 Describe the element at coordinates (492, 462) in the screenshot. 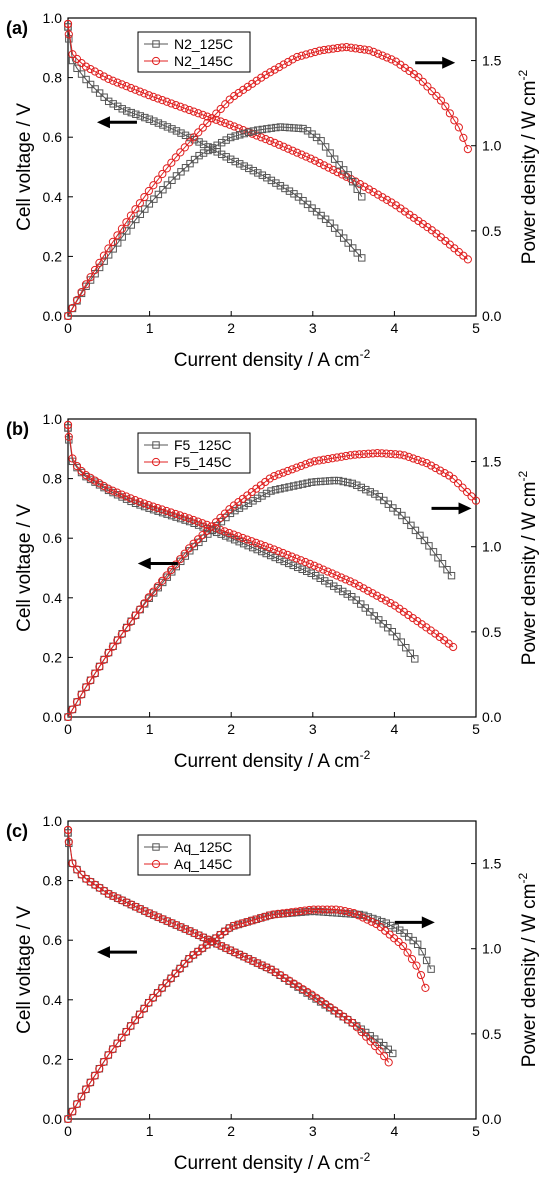

I see `y2-tick-label: 1.5` at that location.